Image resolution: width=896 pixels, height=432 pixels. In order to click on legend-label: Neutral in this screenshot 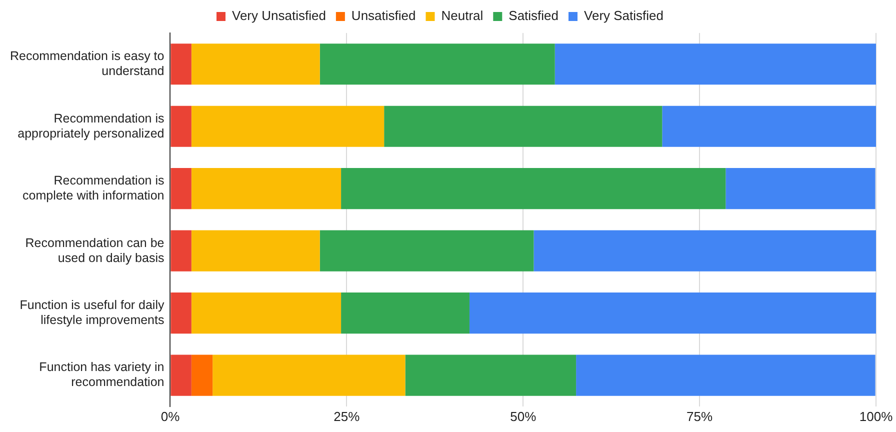, I will do `click(462, 16)`.